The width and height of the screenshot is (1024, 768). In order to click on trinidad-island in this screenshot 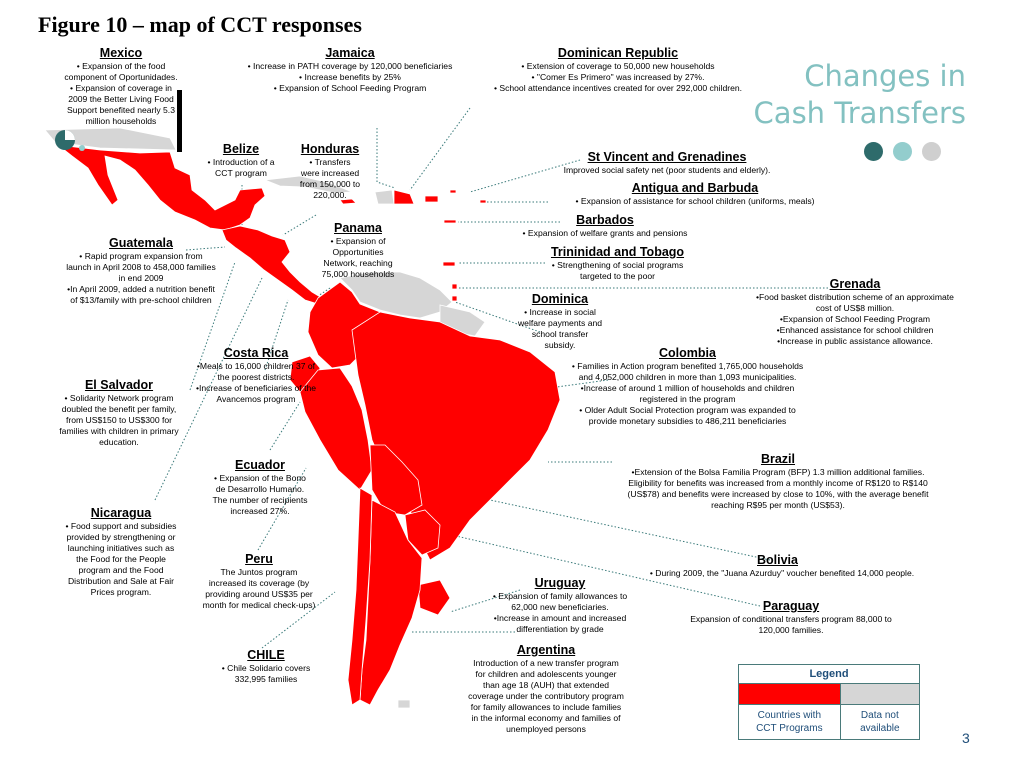, I will do `click(449, 264)`.